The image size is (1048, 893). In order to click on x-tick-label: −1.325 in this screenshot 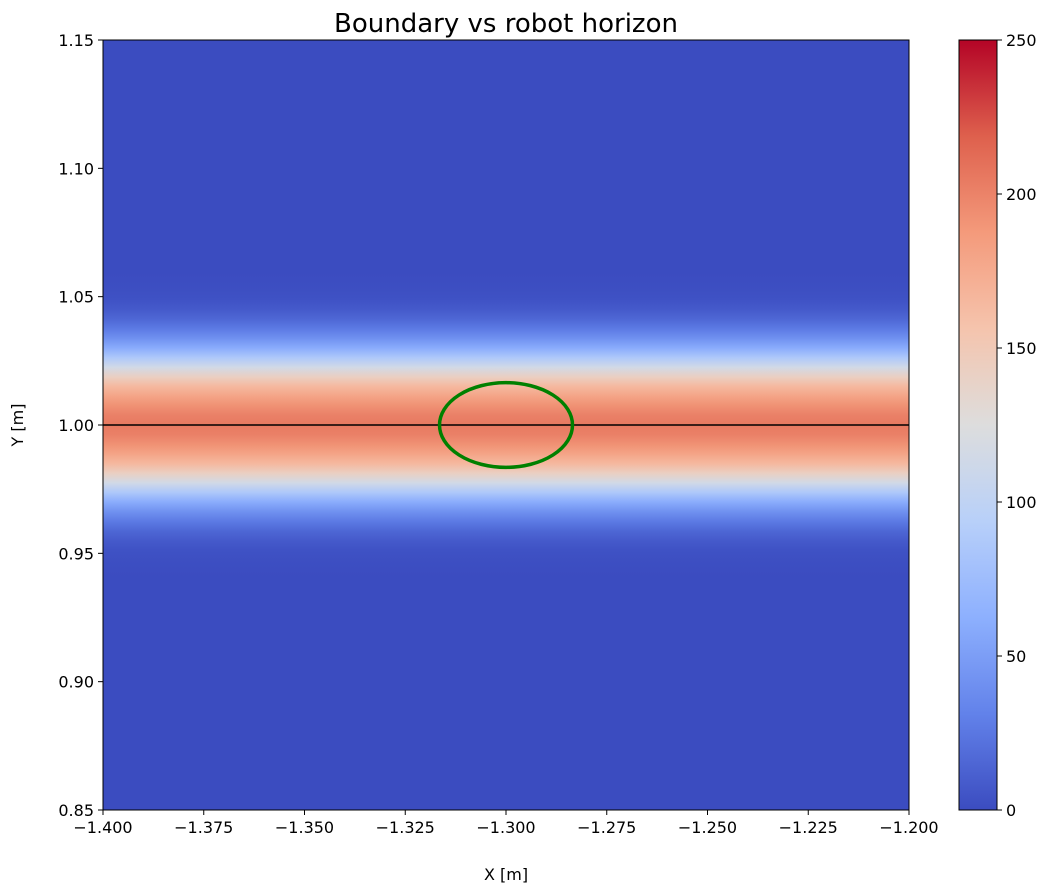, I will do `click(405, 827)`.